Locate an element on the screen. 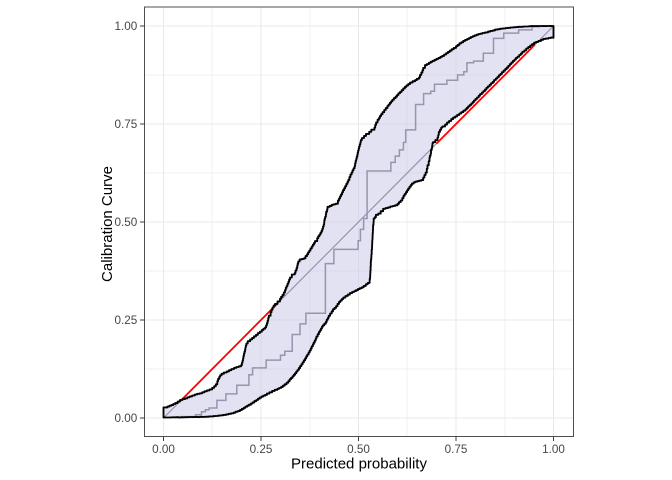  svg-text: Predicted probability is located at coordinates (359, 464).